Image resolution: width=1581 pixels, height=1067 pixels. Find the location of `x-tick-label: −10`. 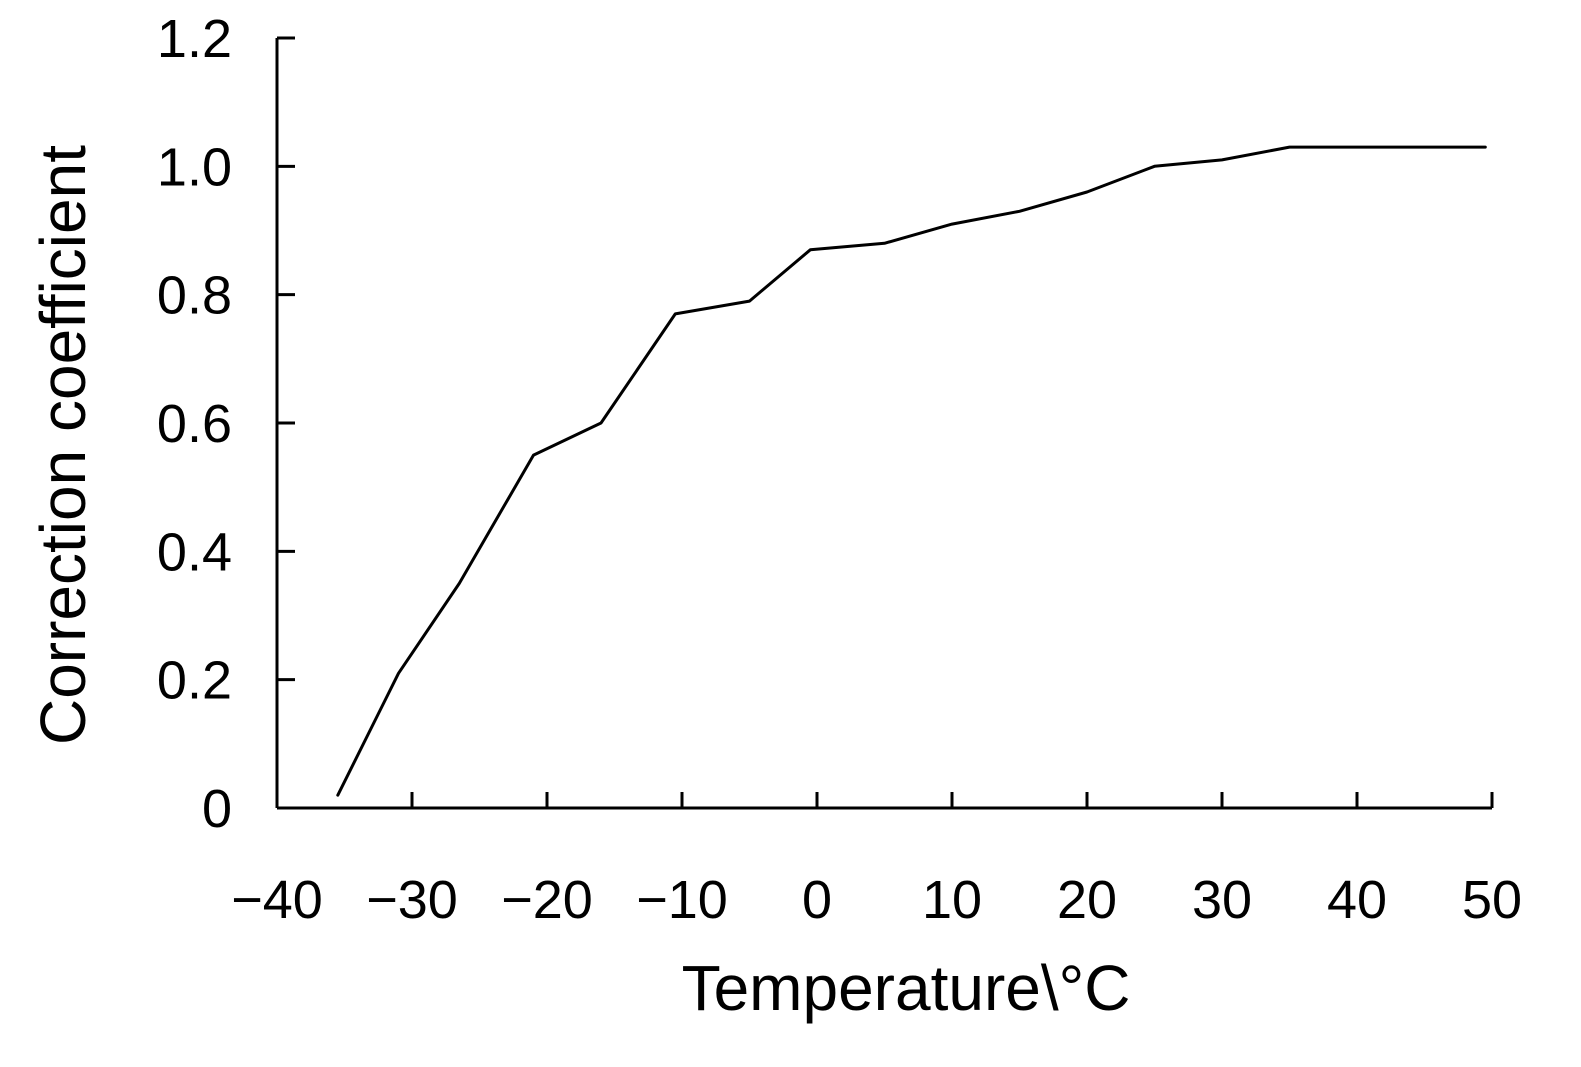

x-tick-label: −10 is located at coordinates (682, 900).